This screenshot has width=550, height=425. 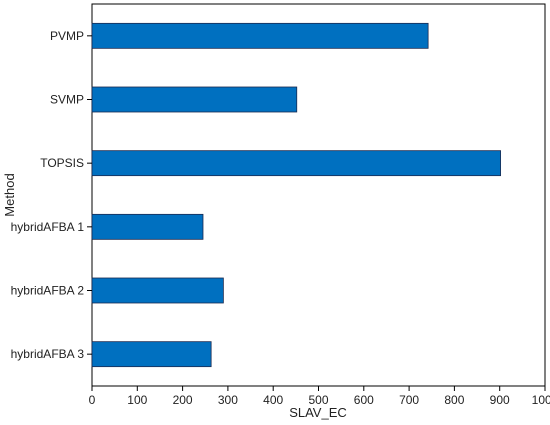 What do you see at coordinates (92, 400) in the screenshot?
I see `x-tick-label: 0` at bounding box center [92, 400].